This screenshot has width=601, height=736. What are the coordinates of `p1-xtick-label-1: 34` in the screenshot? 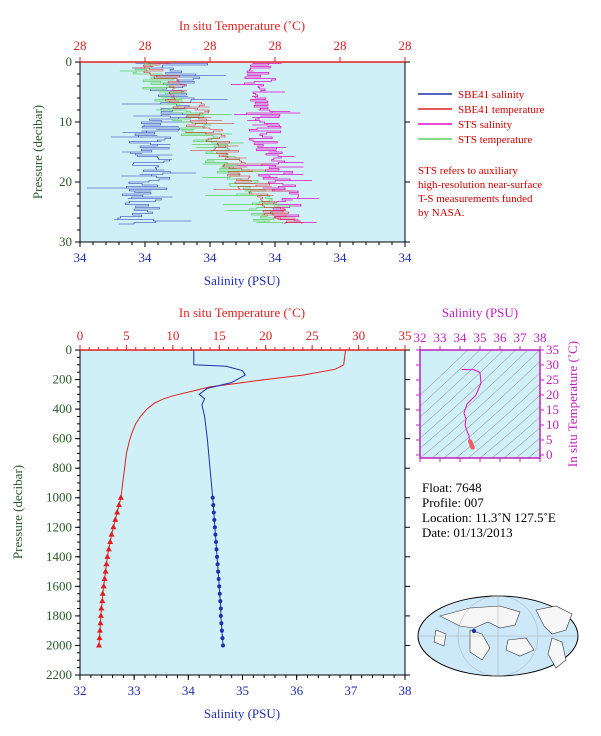 It's located at (146, 257).